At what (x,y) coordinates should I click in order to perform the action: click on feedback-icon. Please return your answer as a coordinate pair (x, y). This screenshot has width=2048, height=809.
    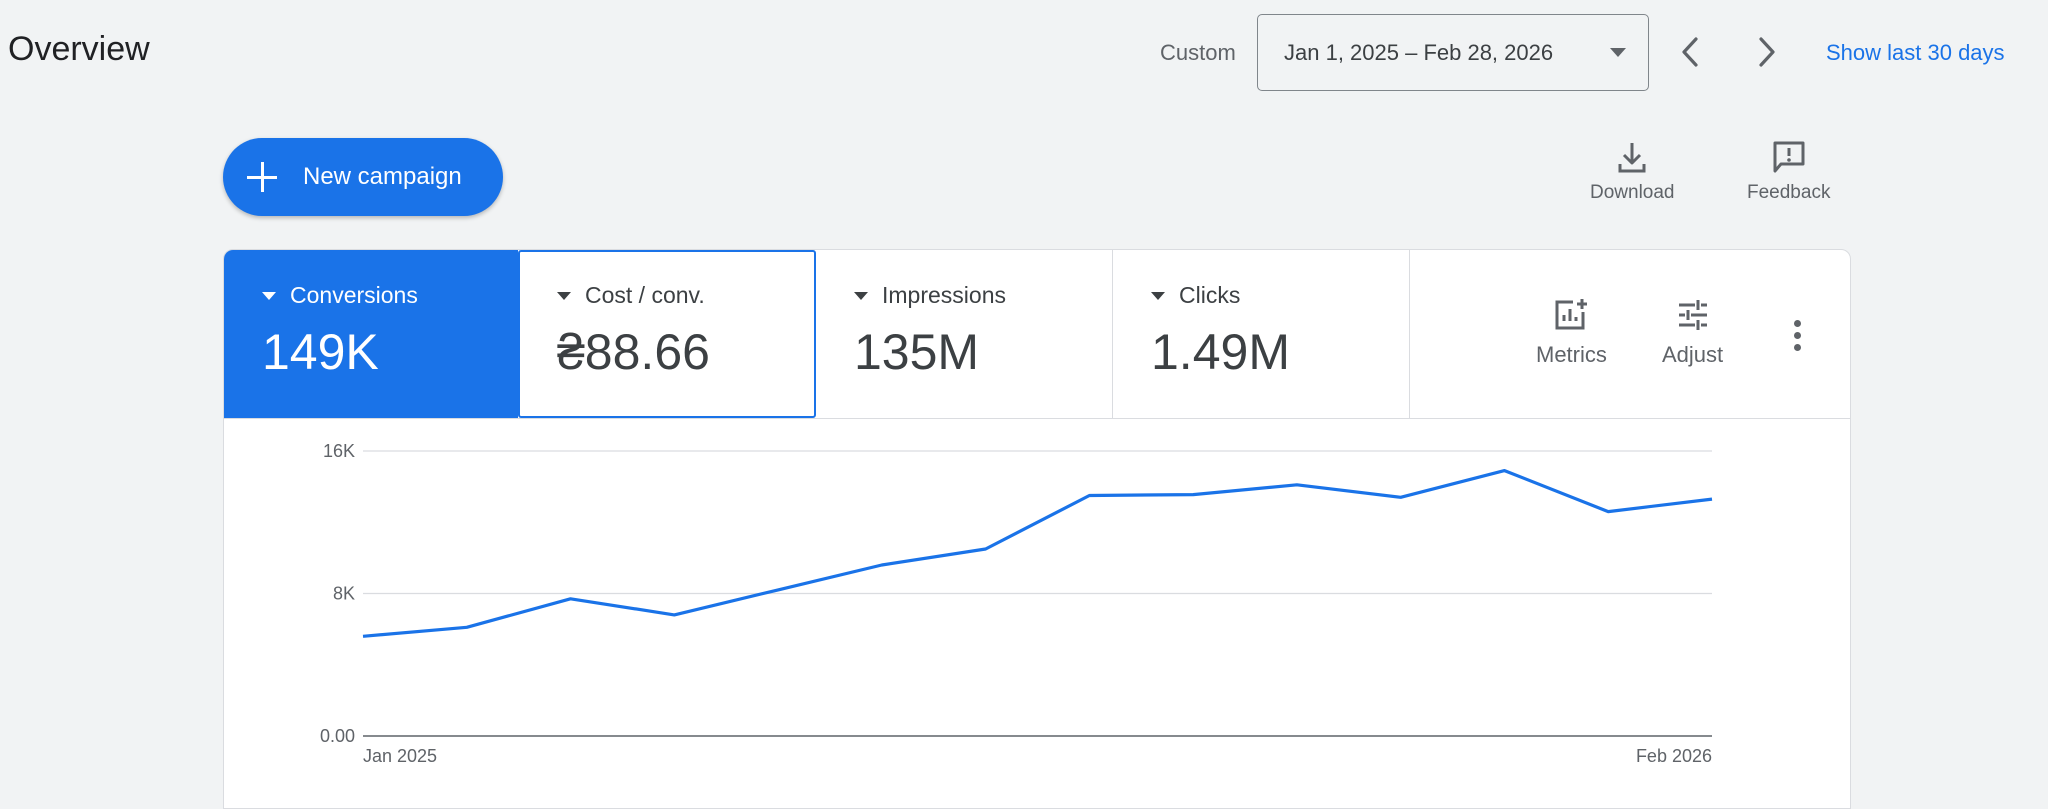
    Looking at the image, I should click on (1789, 157).